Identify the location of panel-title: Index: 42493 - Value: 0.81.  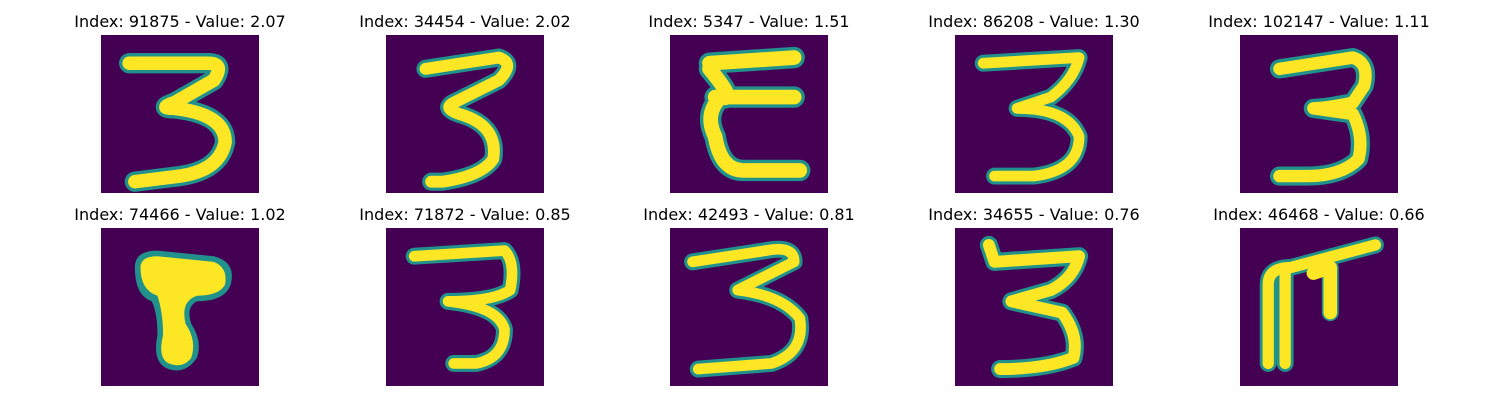
(749, 214).